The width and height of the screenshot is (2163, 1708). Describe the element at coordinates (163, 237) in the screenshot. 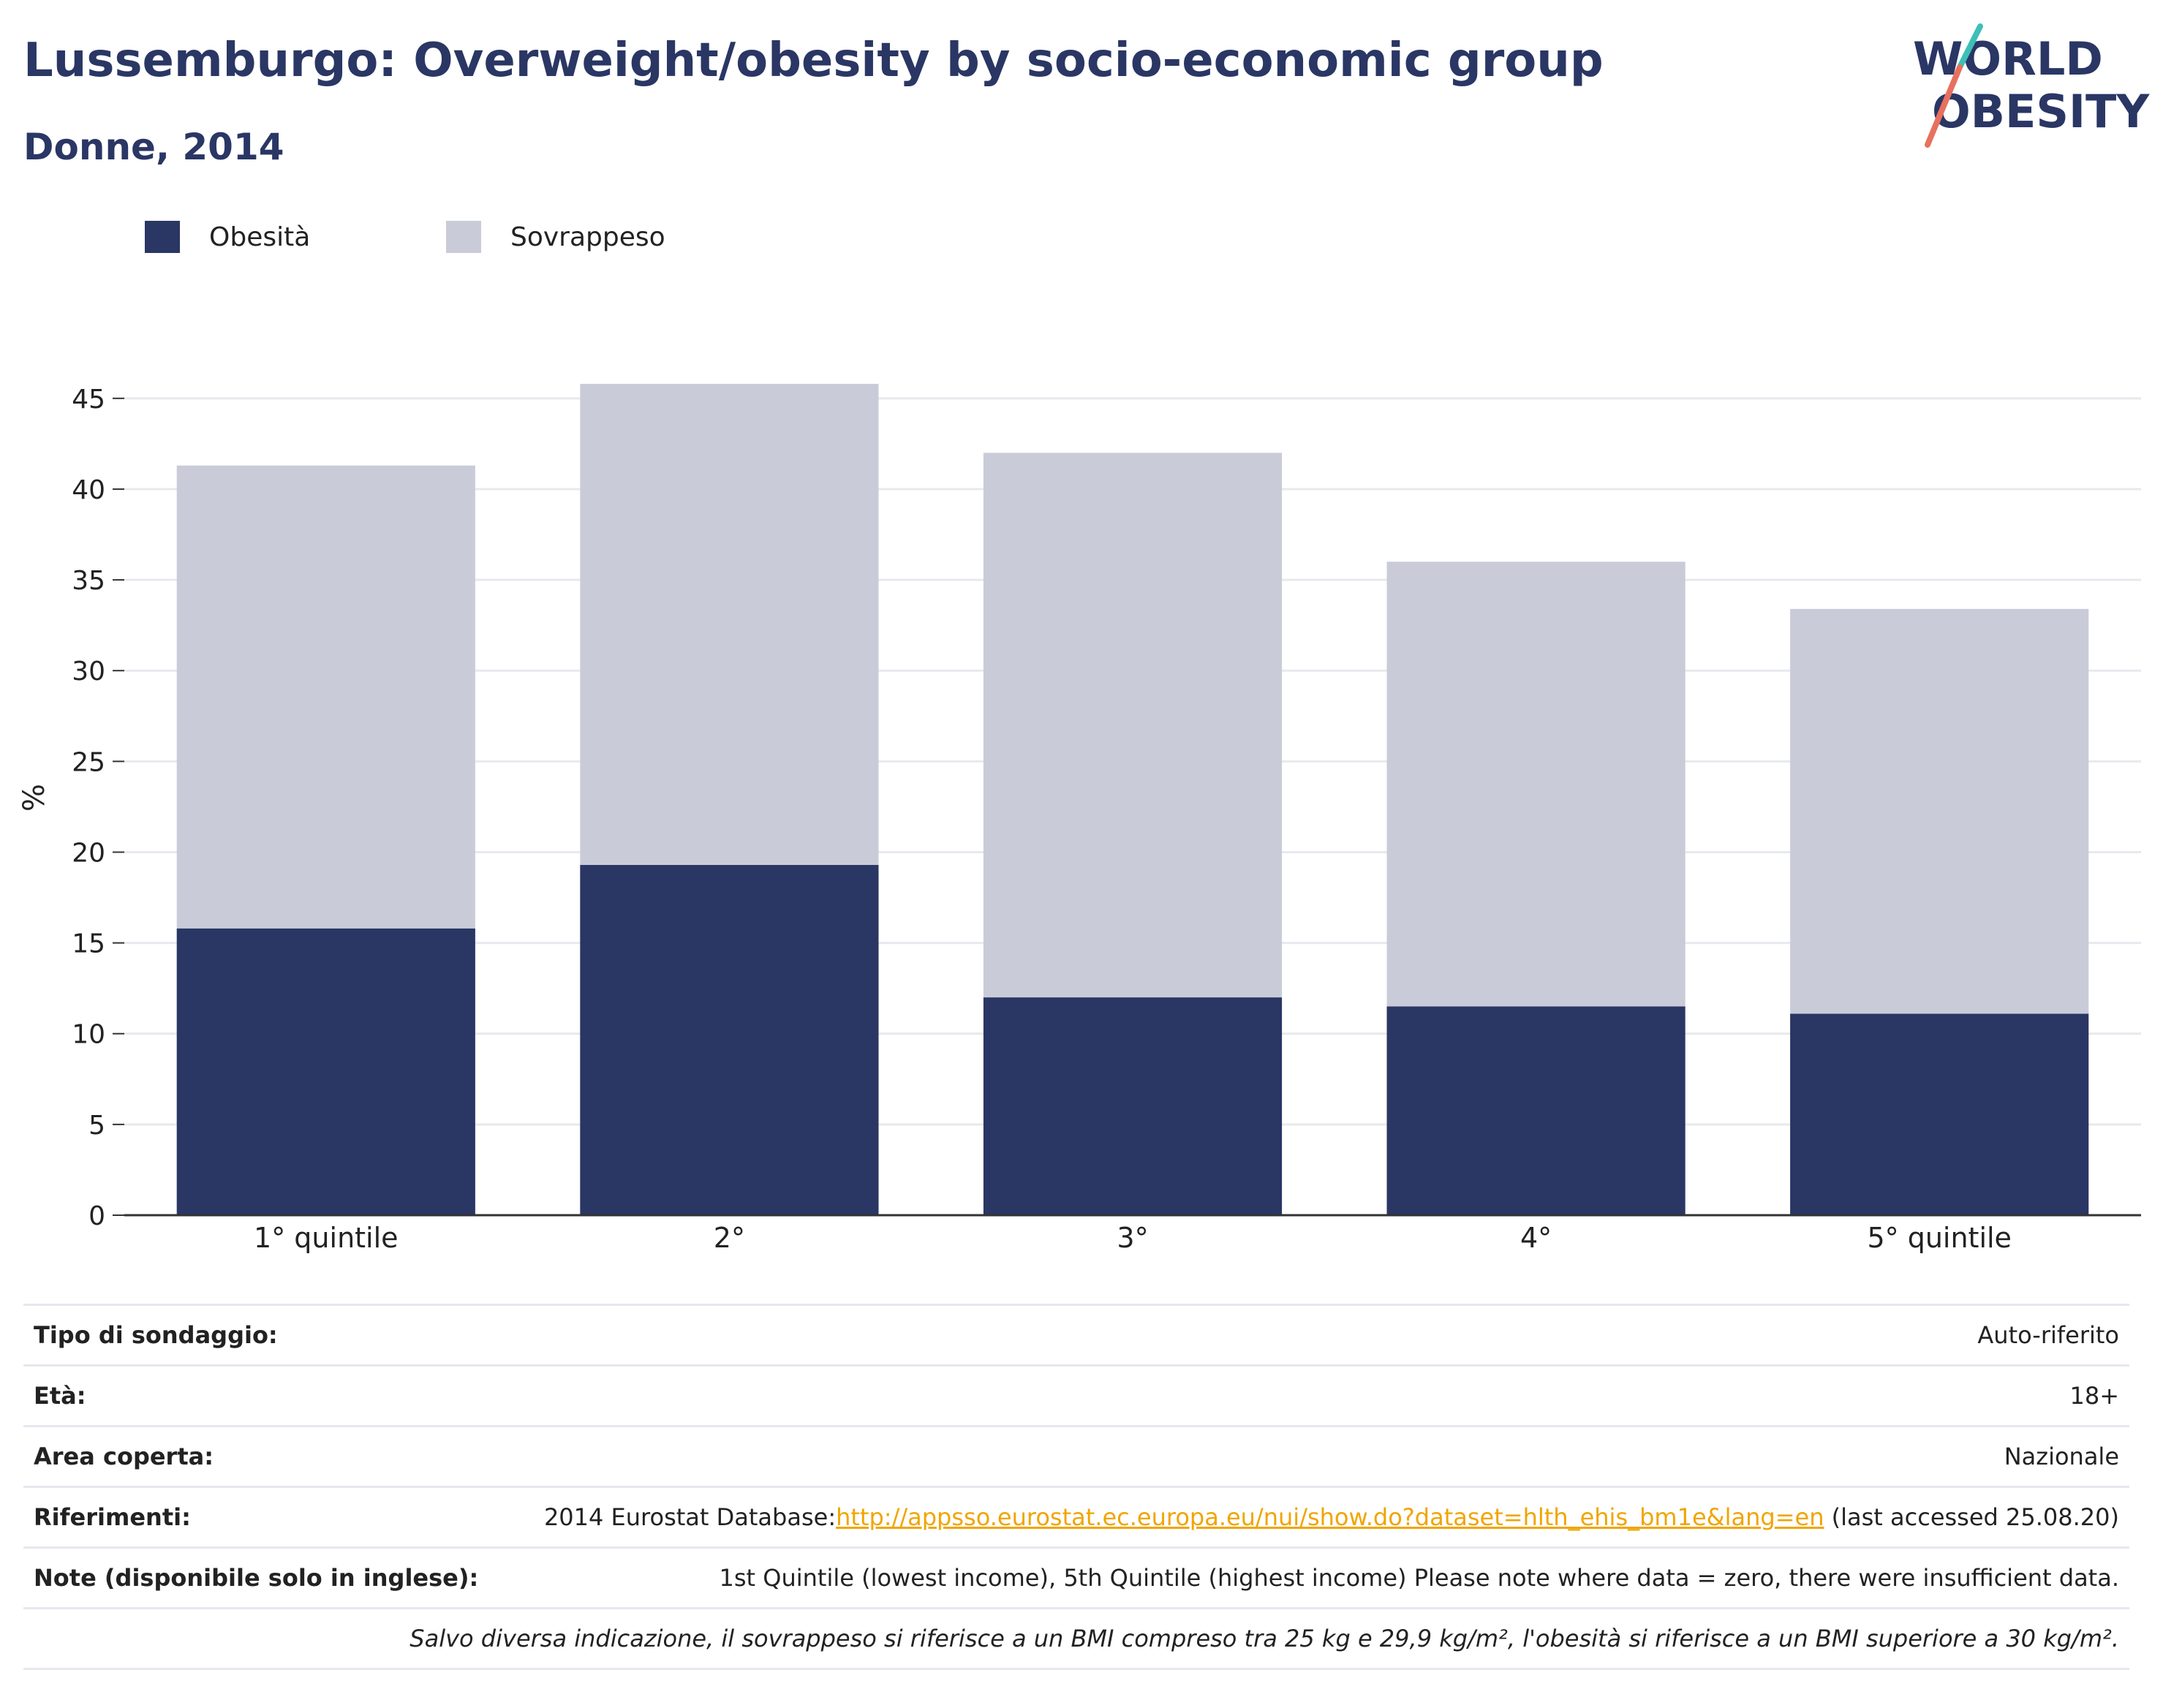

I see `legend-swatch-obesita` at that location.